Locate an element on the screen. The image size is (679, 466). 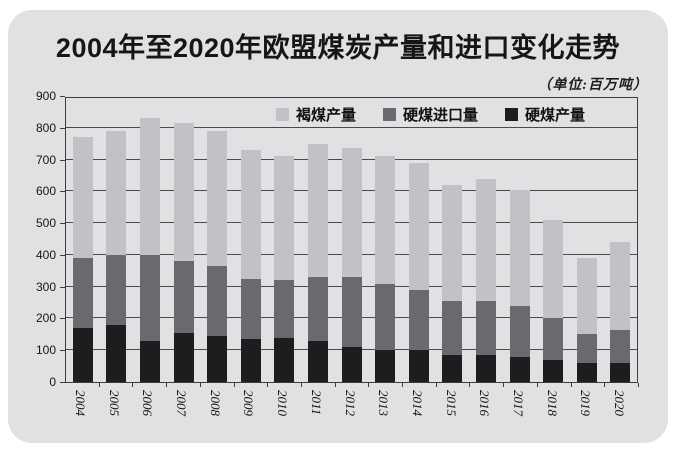
bar-column-2018 is located at coordinates (553, 240).